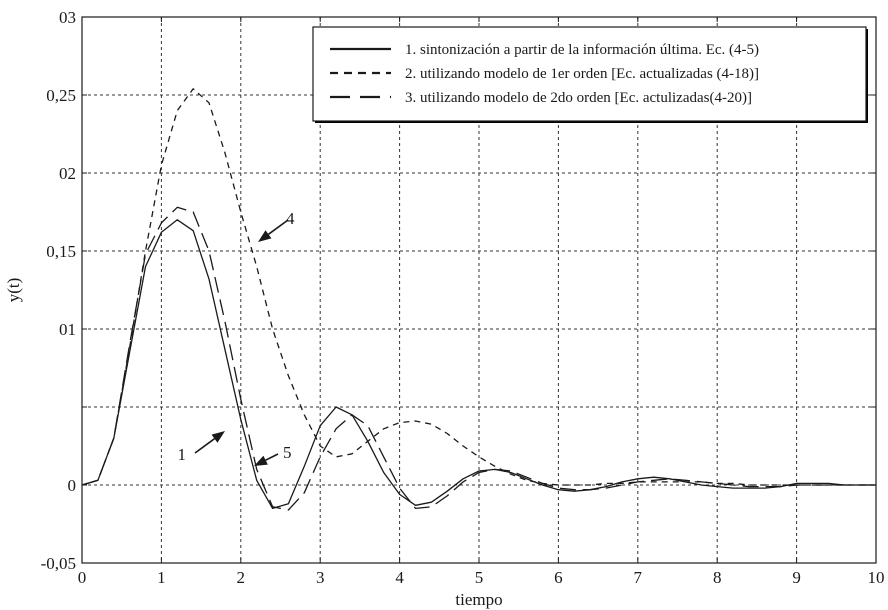 This screenshot has width=888, height=610. I want to click on x-tick-label-4: 4, so click(399, 577).